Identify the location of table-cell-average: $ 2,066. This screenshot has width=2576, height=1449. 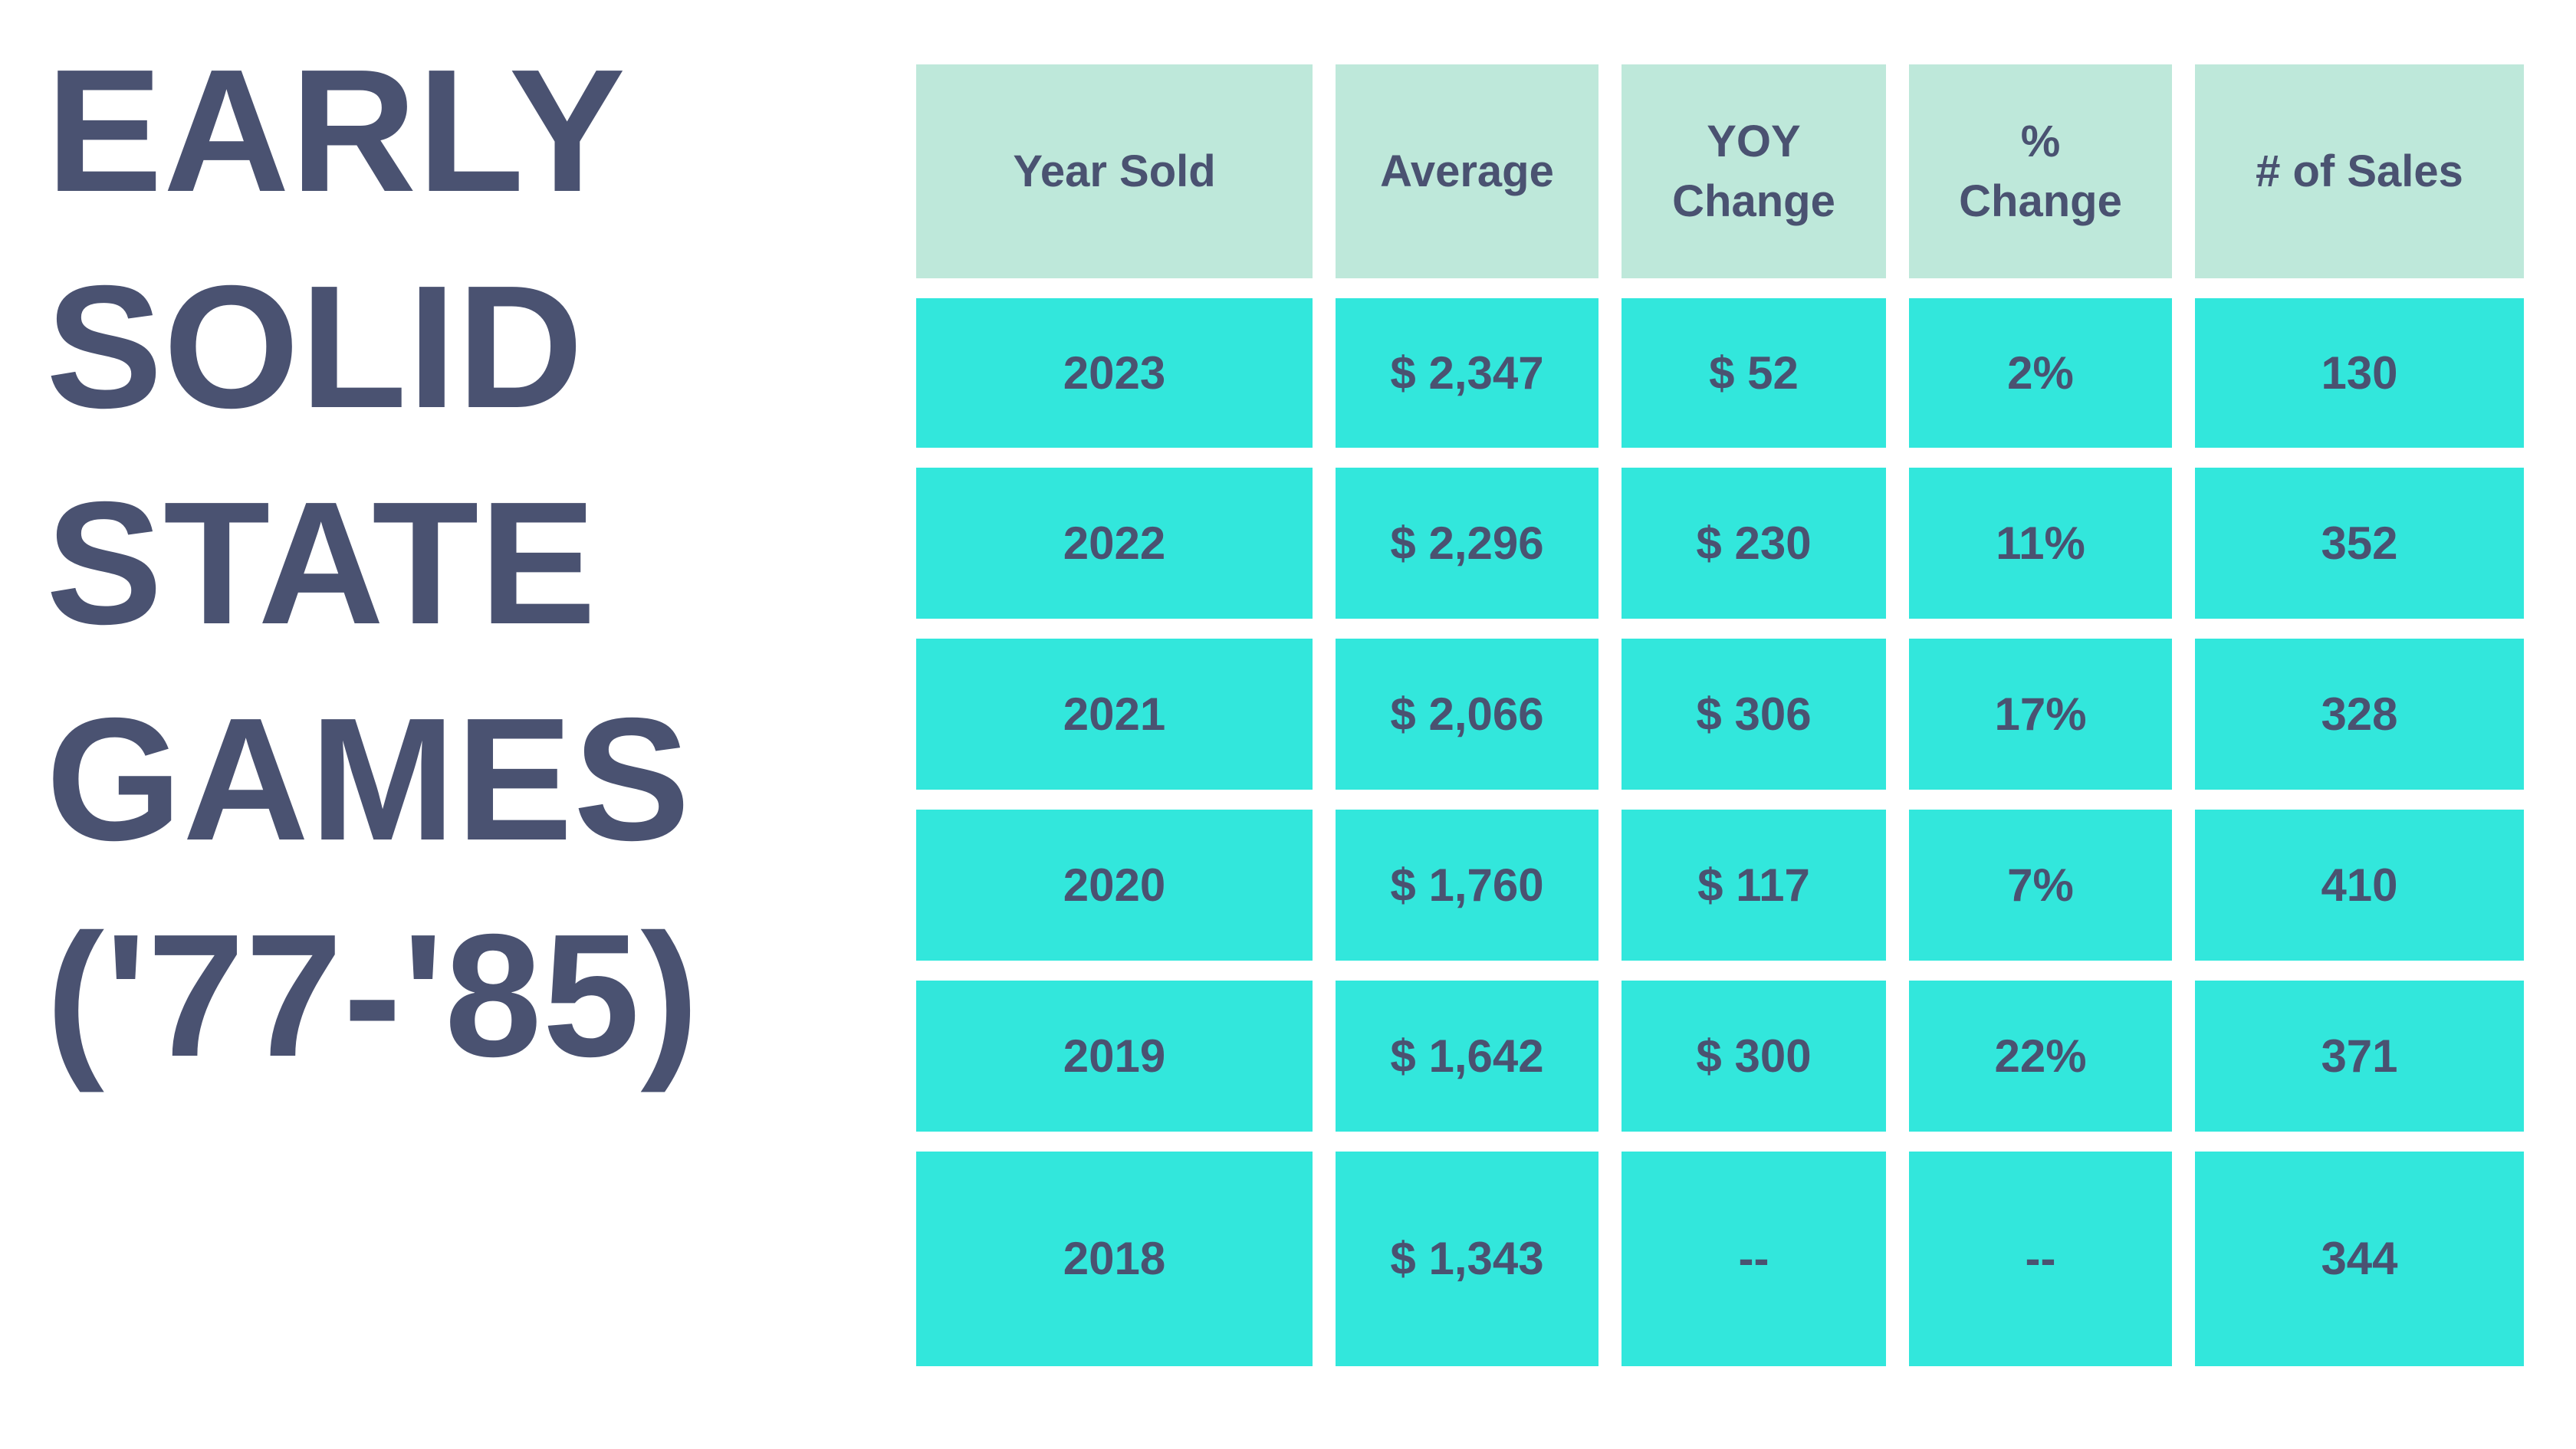
(1467, 715).